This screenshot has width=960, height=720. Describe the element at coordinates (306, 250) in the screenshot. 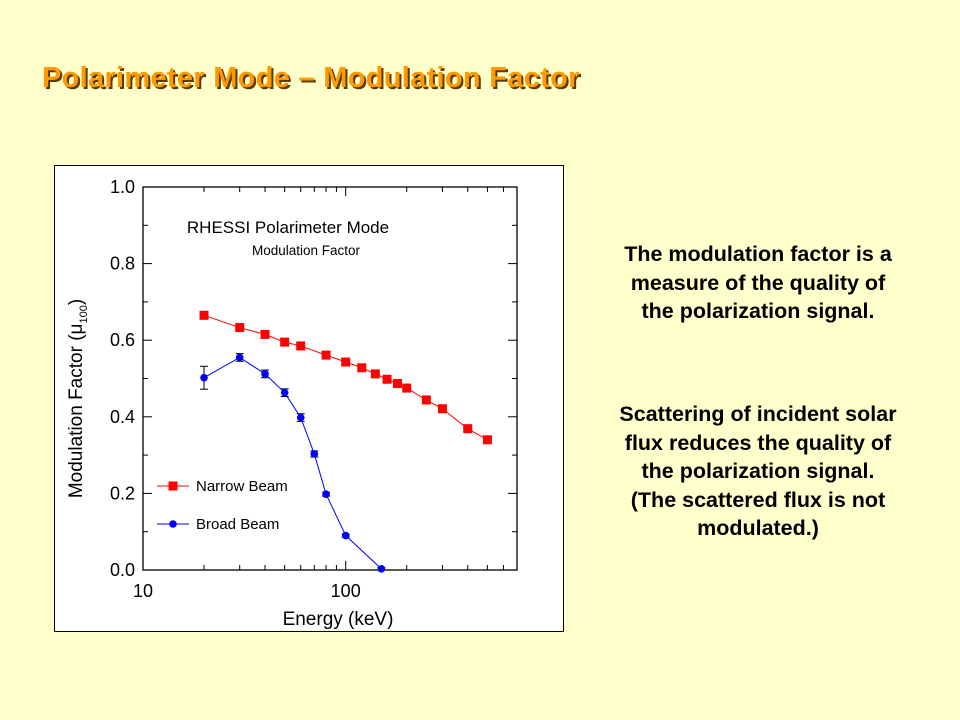

I see `chart-subtitle: Modulation Factor` at that location.